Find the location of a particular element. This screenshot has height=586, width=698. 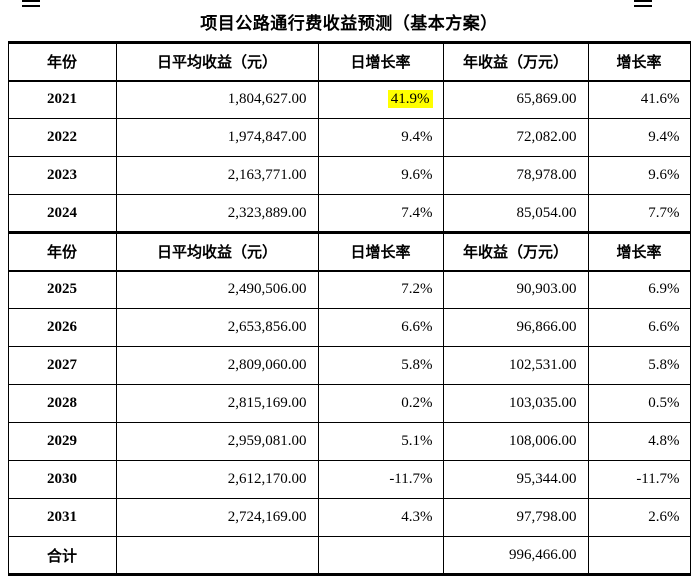

table-row: 2029 2,959,081.00 5.1% 108,006.00 4.8% is located at coordinates (349, 441).